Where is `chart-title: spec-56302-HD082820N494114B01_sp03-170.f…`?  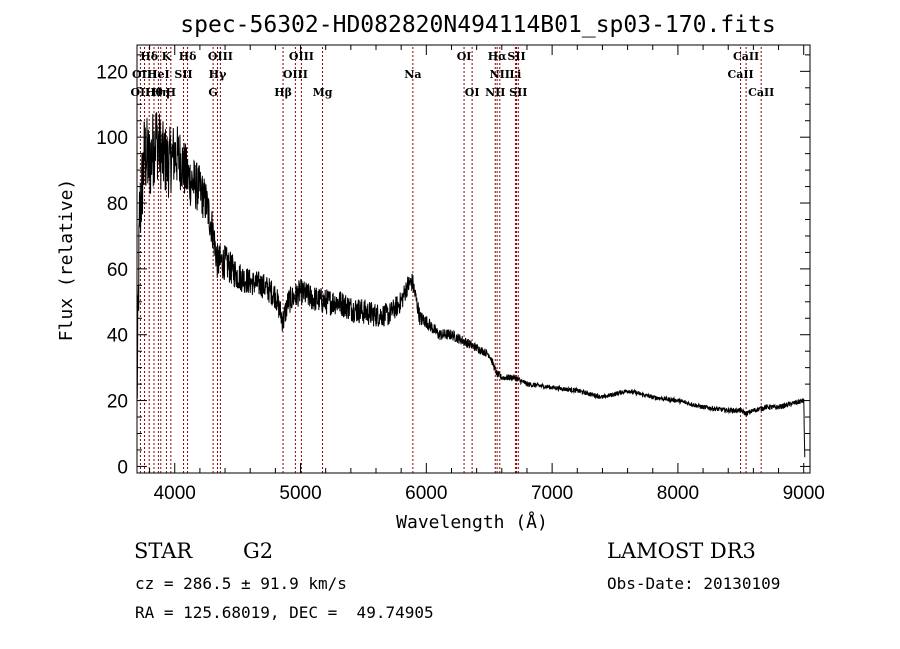
chart-title: spec-56302-HD082820N494114B01_sp03-170.f… is located at coordinates (477, 25).